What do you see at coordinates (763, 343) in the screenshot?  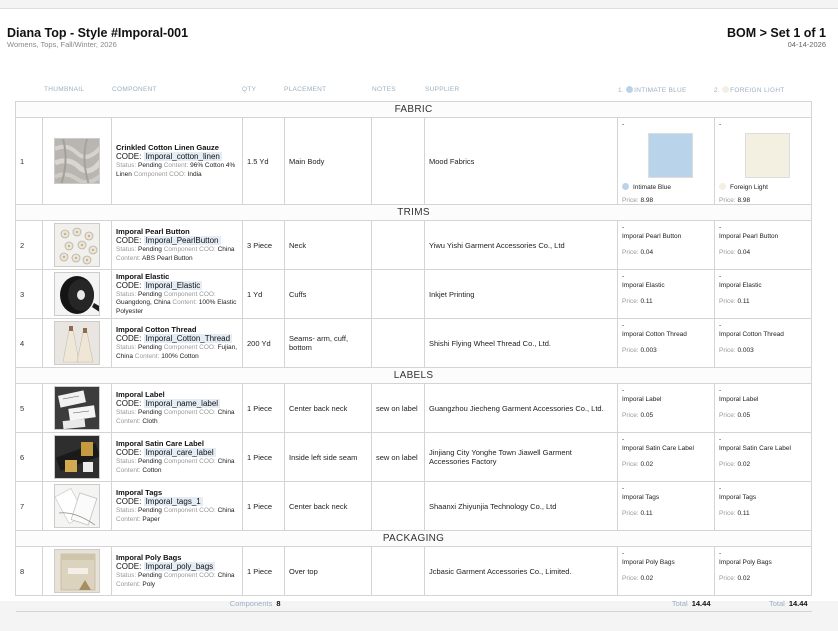 I see `colorway-2-cell: - Imporal Cotton Thread Price: 0.003` at bounding box center [763, 343].